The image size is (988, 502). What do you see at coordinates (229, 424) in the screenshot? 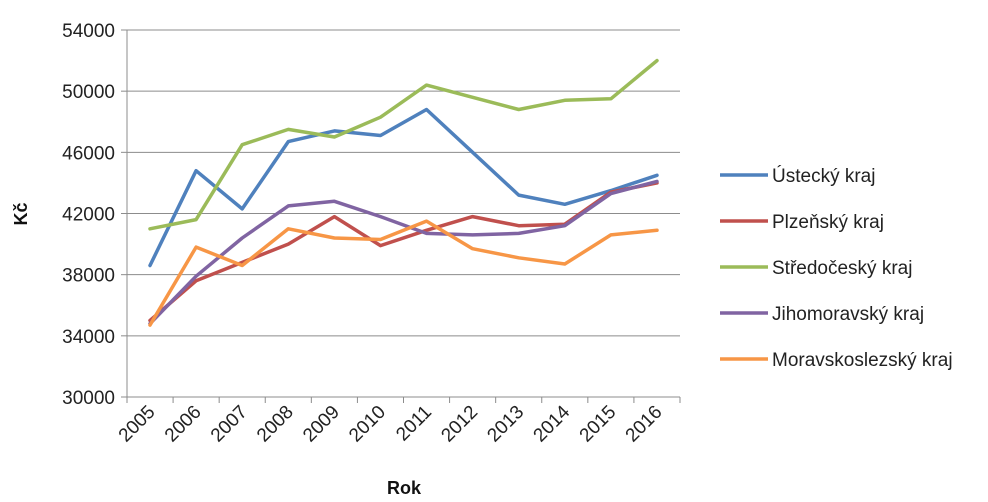
I see `x-tick-label: 2007` at bounding box center [229, 424].